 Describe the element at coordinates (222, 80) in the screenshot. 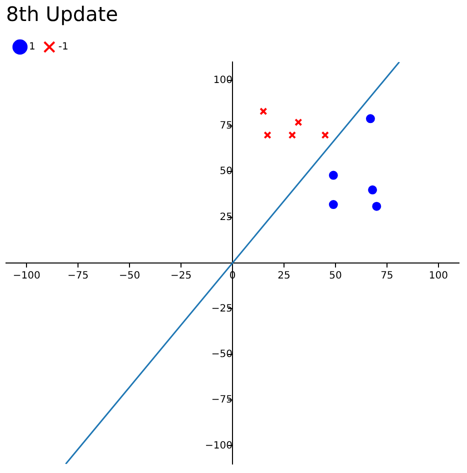

I see `y-tick-label: 100` at that location.